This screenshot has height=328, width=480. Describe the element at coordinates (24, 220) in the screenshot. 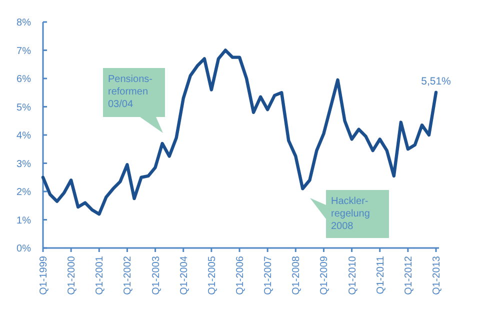

I see `y-tick-label: 1%` at that location.